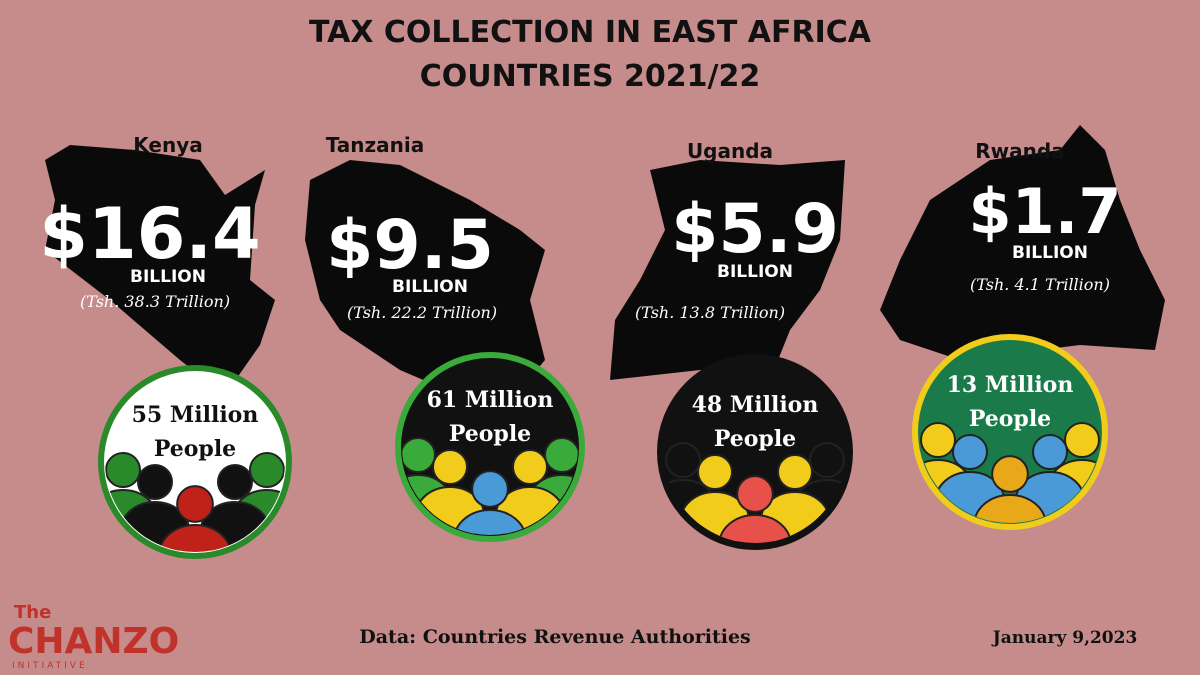  What do you see at coordinates (375, 145) in the screenshot?
I see `country-name: Tanzania` at bounding box center [375, 145].